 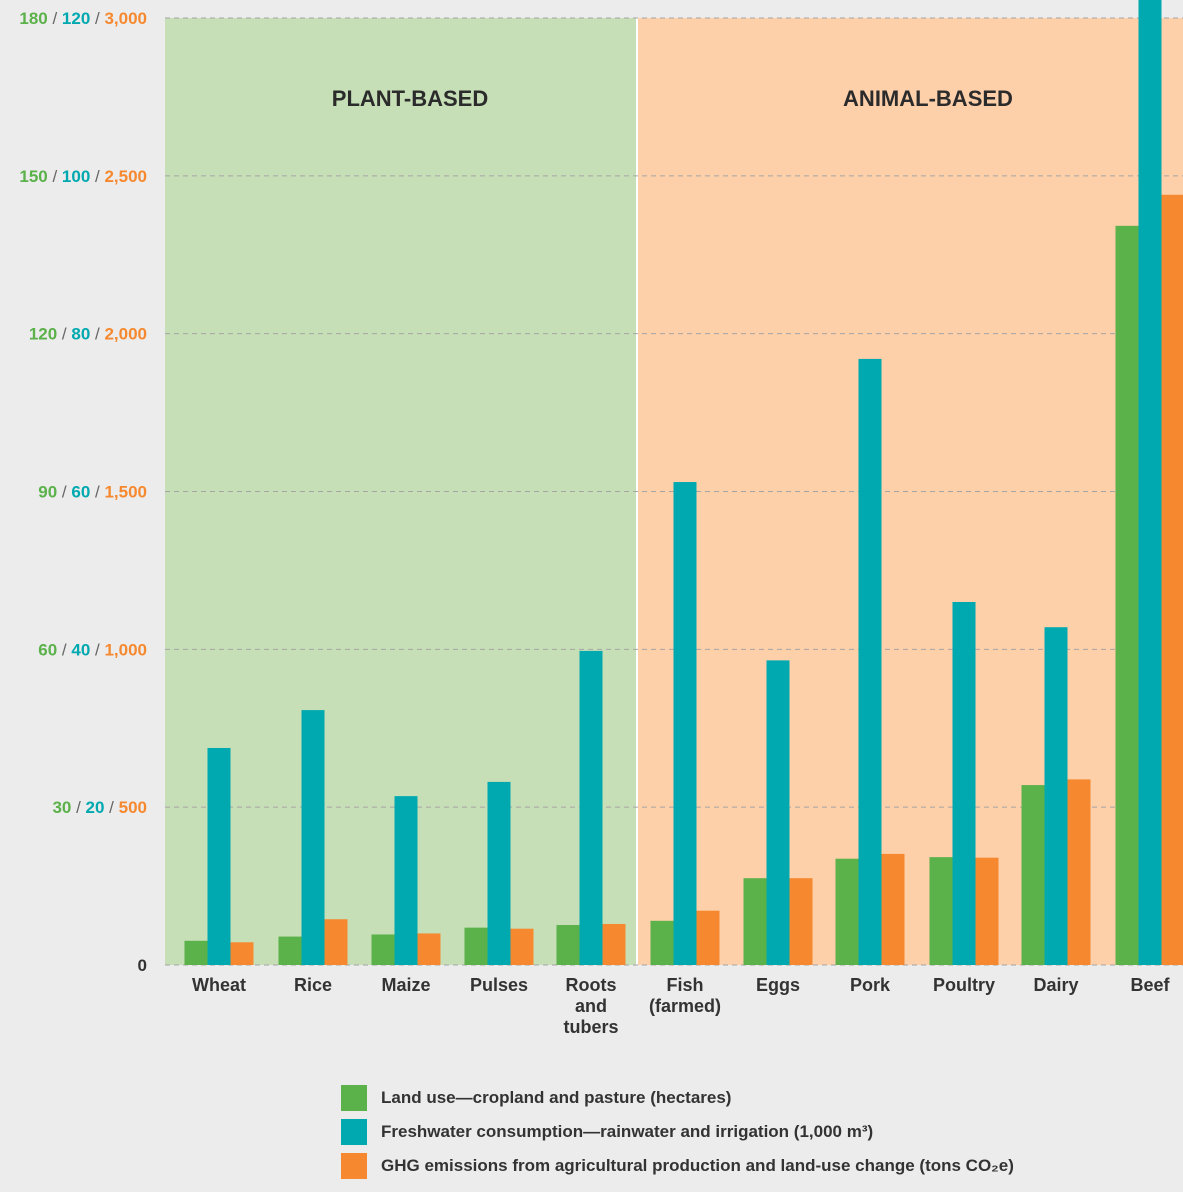 I want to click on y-tick-label: 60 / 40 / 1,000, so click(x=92, y=649).